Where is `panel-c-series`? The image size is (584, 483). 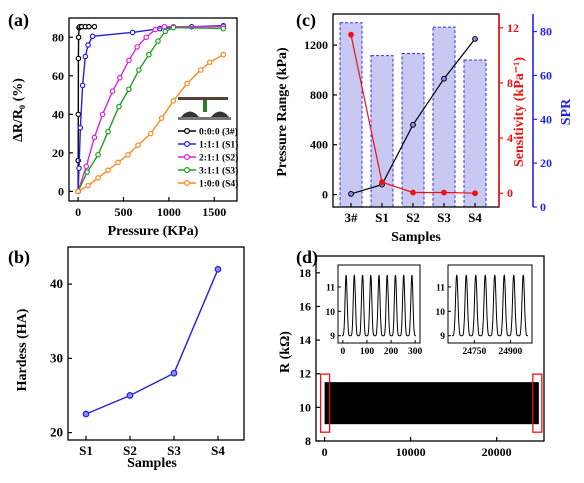
panel-c-series is located at coordinates (413, 114).